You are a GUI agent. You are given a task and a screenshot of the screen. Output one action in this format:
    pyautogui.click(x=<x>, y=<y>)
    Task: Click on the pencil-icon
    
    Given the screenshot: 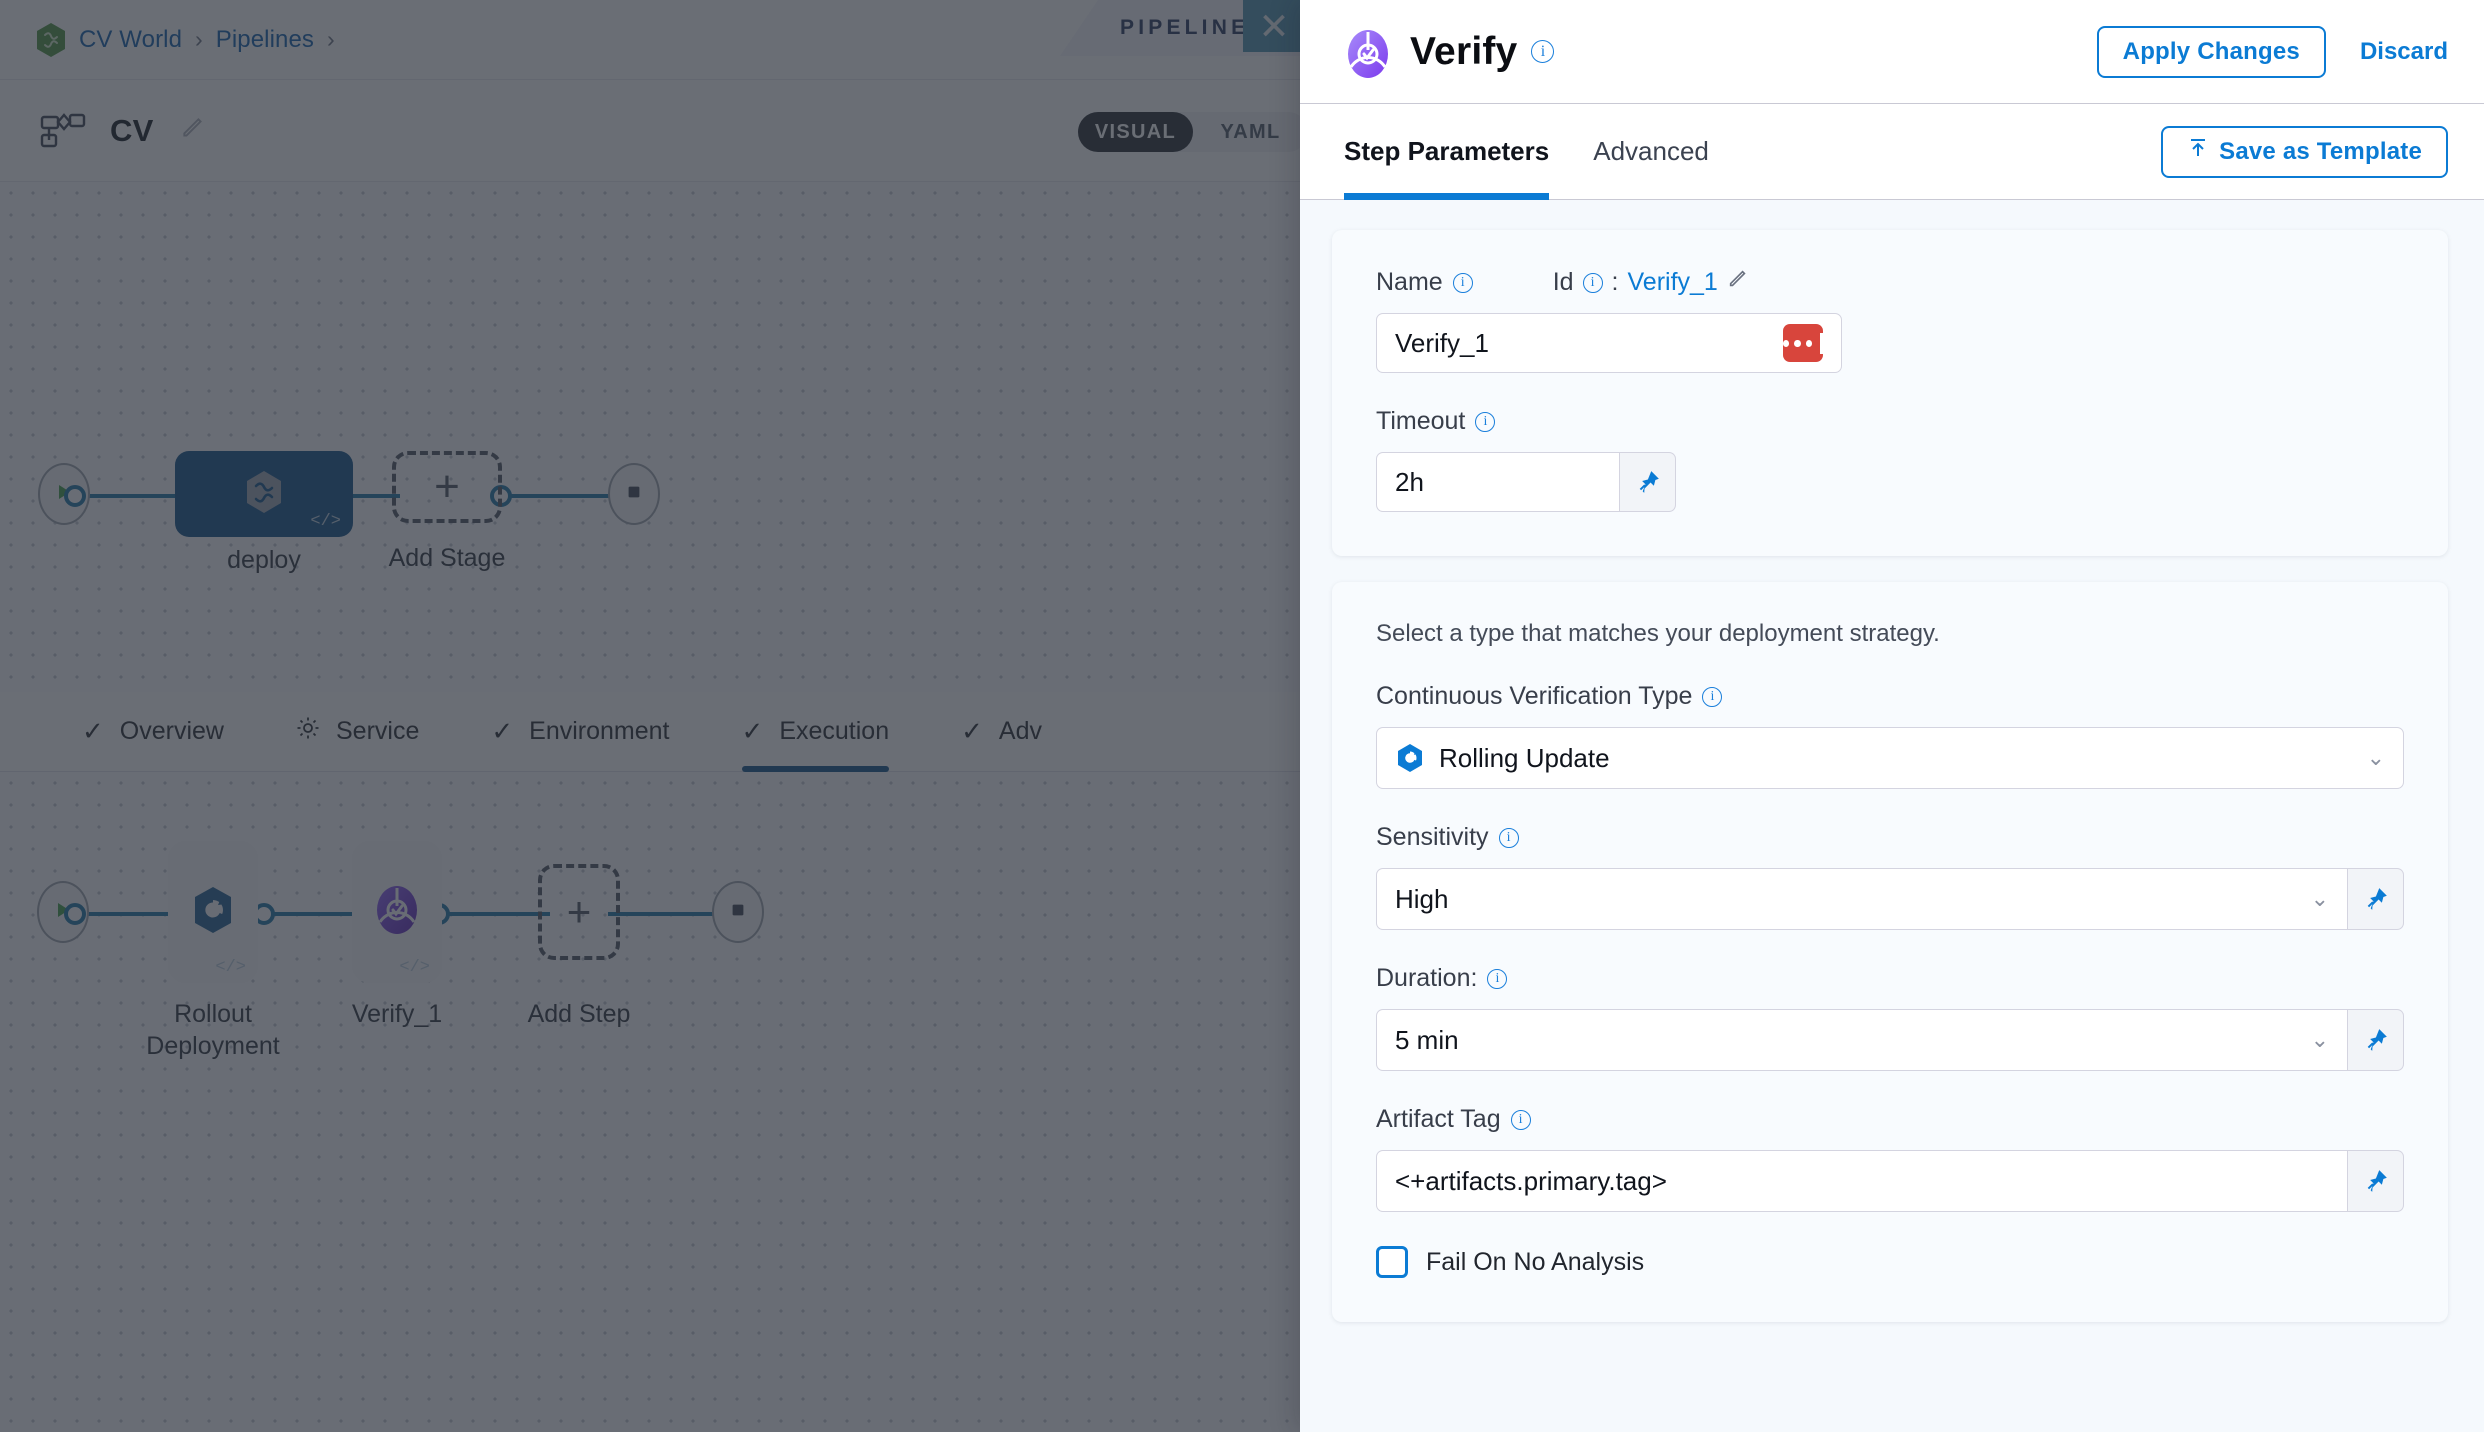 What is the action you would take?
    pyautogui.click(x=1738, y=282)
    